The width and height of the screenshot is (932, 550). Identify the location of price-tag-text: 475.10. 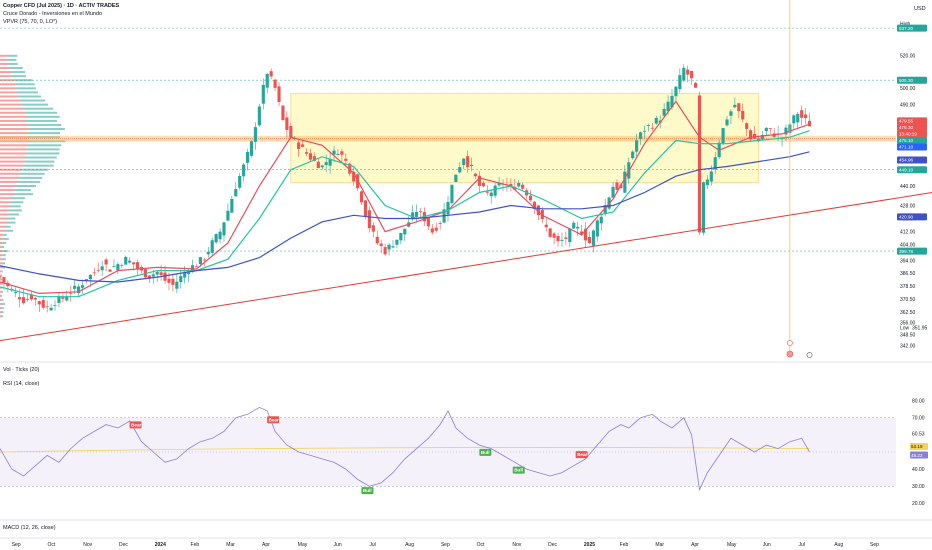
(906, 140).